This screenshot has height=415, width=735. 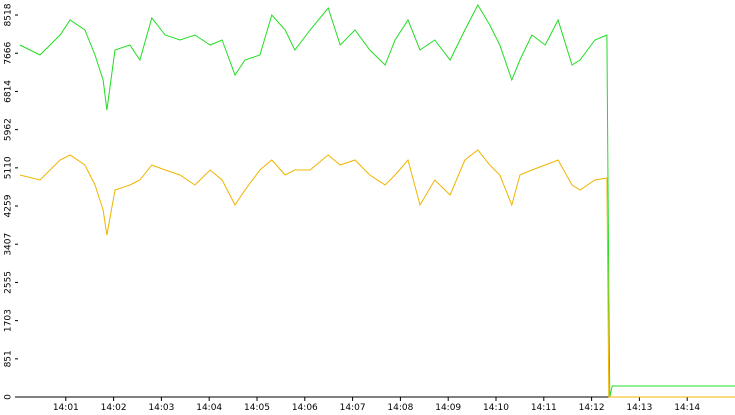 What do you see at coordinates (9, 91) in the screenshot?
I see `y-tick-label: 6814` at bounding box center [9, 91].